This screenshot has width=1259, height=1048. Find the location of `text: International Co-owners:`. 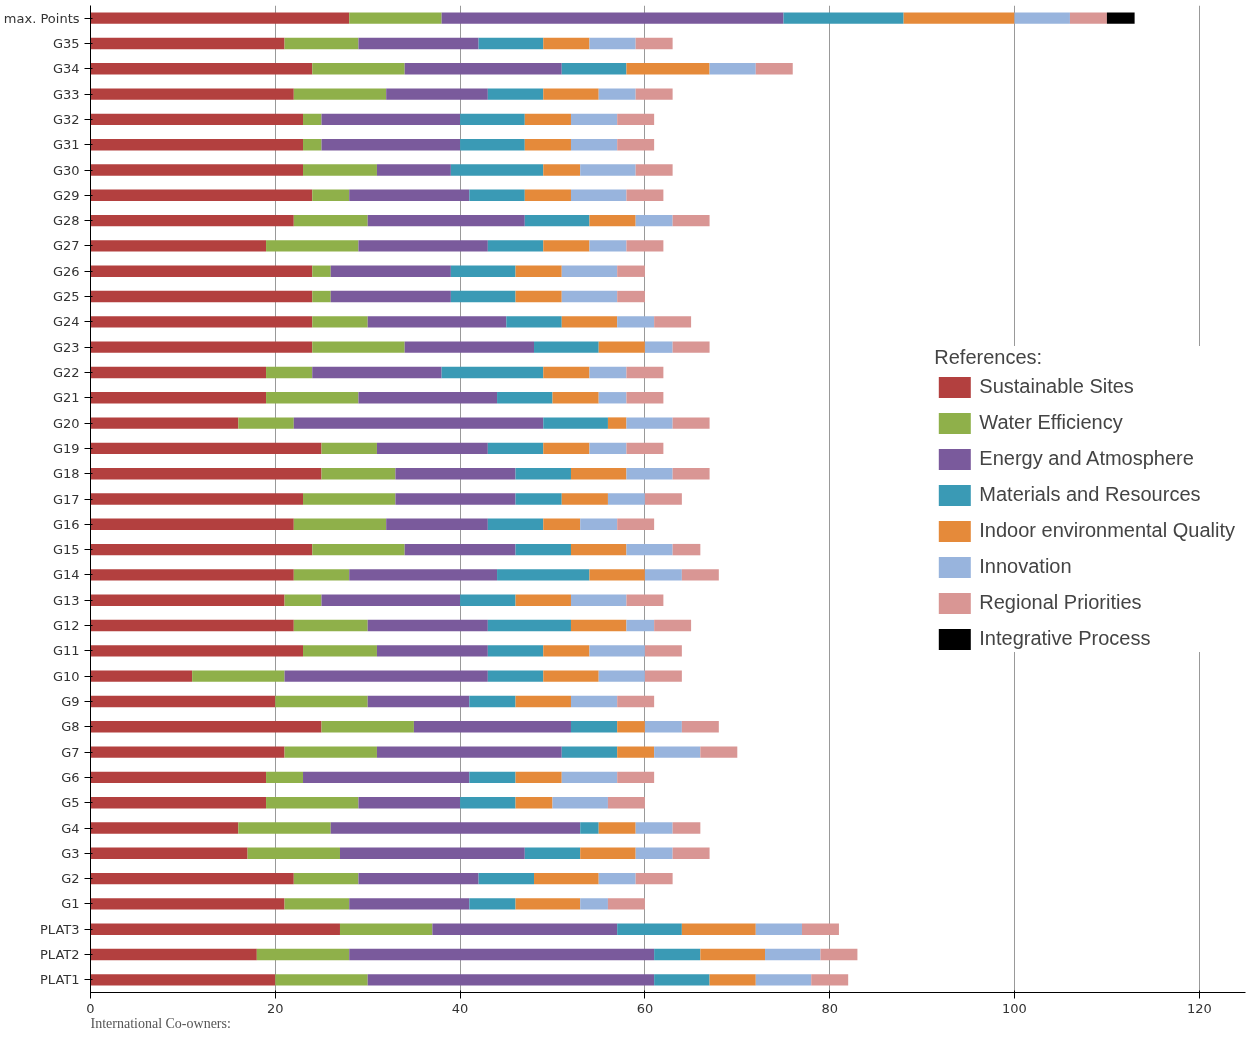

text: International Co-owners: is located at coordinates (160, 1023).